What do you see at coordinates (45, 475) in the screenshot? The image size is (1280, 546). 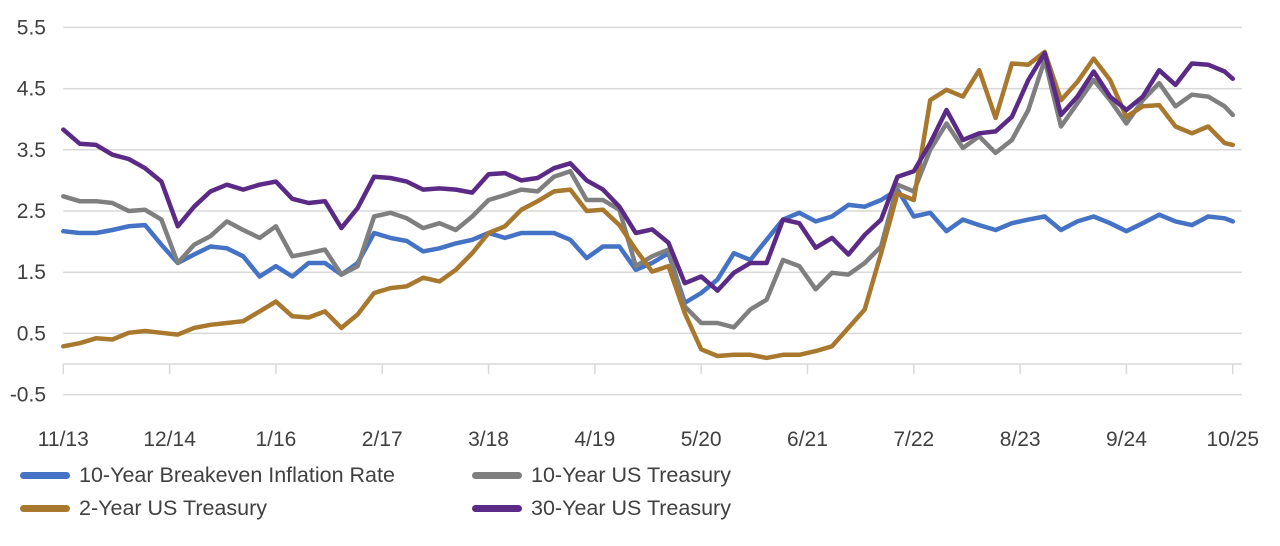 I see `legend-swatch-breakeven` at bounding box center [45, 475].